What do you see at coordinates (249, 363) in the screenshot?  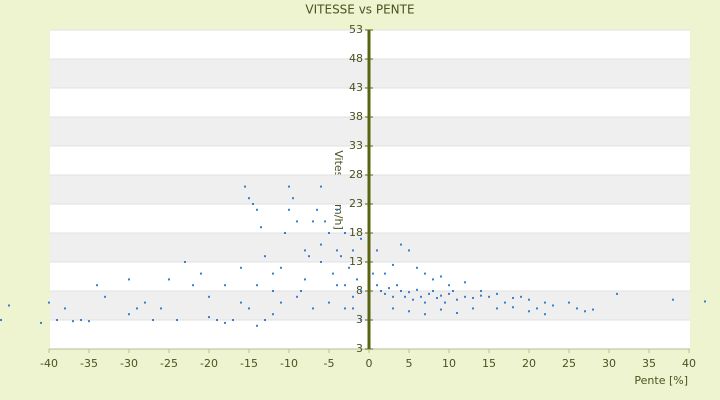 I see `x-tick-label: -15` at bounding box center [249, 363].